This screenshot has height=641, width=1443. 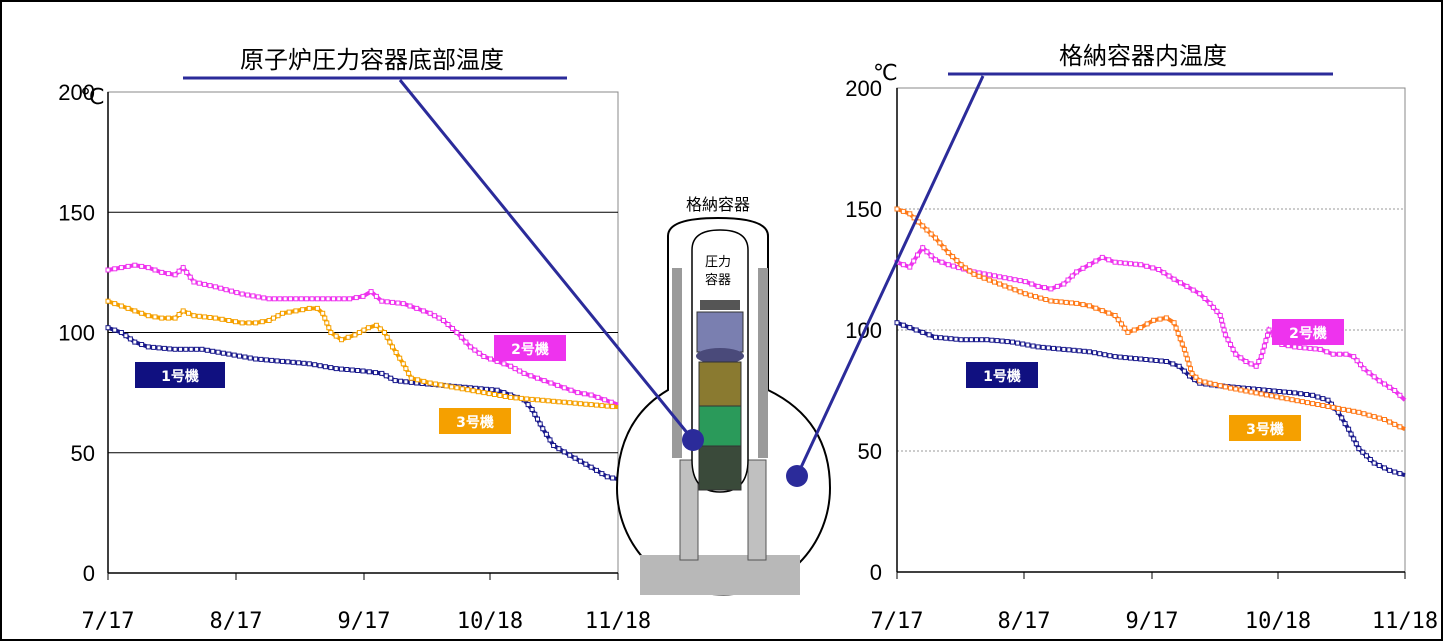 I want to click on right-xtick-label: 9/17, so click(x=1152, y=621).